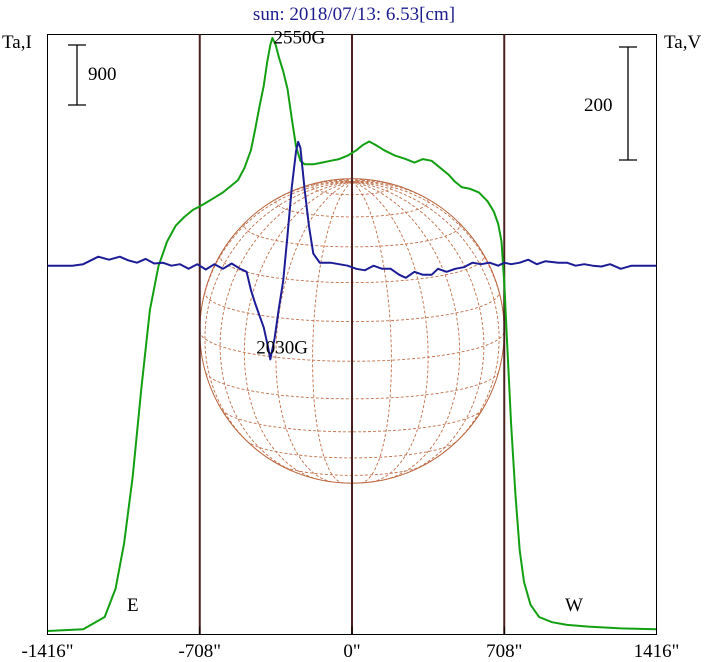  I want to click on right-axis-label: Ta,V, so click(682, 42).